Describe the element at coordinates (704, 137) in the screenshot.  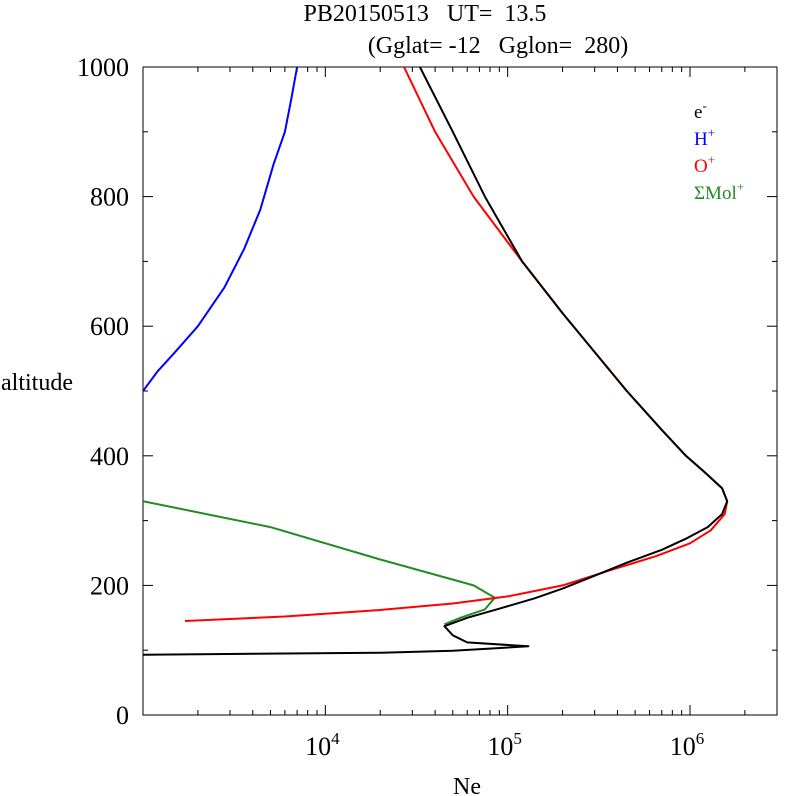
I see `legend-entry-h-plus: H+` at that location.